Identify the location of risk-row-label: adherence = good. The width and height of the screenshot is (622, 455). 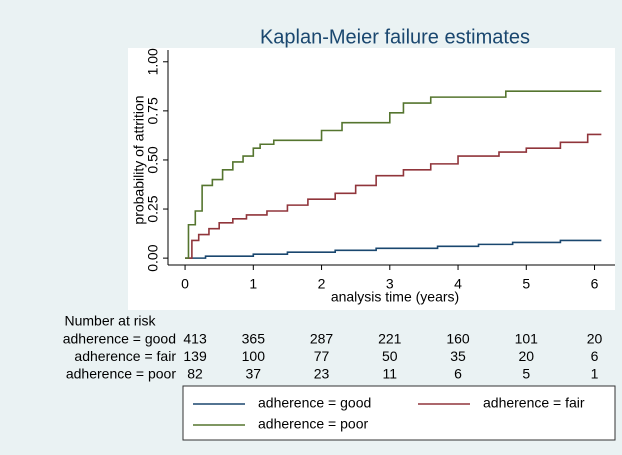
(119, 339).